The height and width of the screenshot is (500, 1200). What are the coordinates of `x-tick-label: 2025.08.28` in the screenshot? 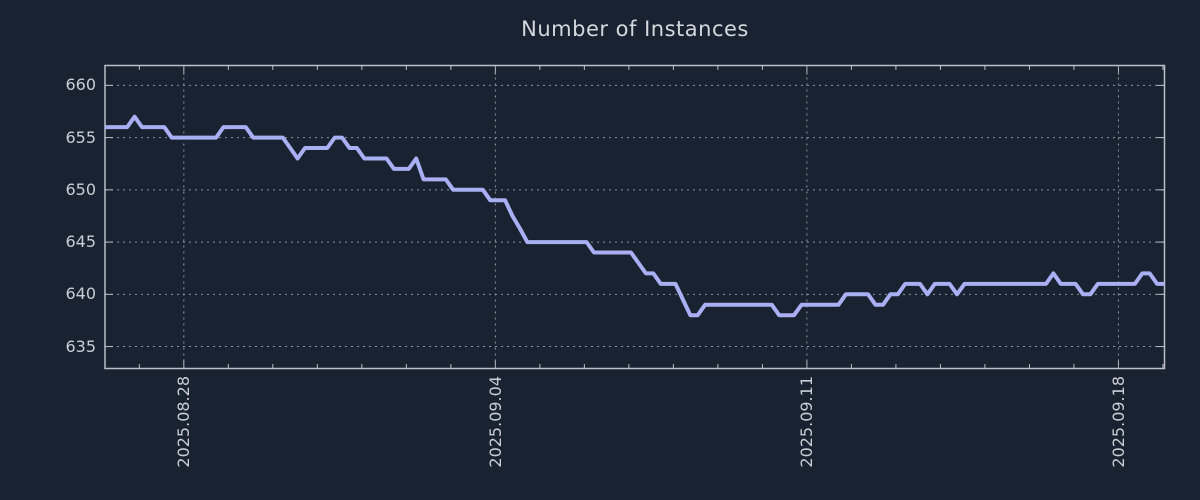 It's located at (184, 422).